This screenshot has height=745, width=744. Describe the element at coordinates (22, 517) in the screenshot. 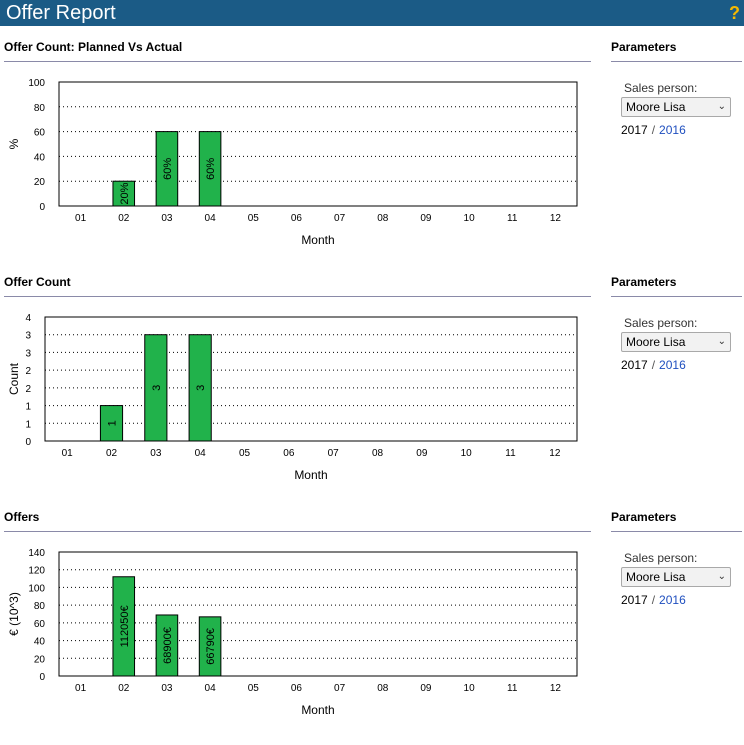

I see `section-title: Offers` at that location.